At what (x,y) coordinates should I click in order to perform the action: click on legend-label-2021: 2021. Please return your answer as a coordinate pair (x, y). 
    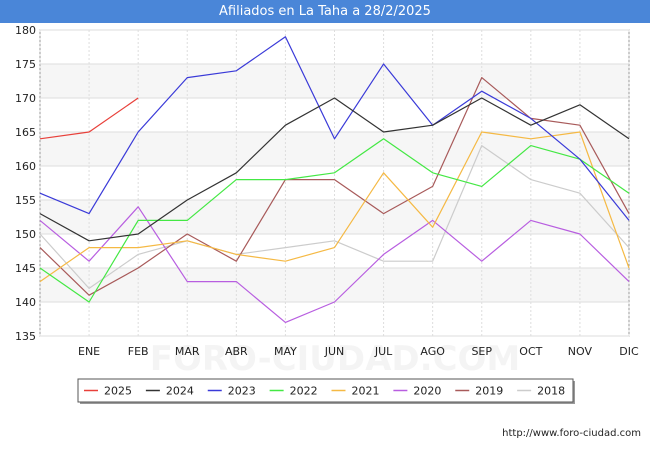
    Looking at the image, I should click on (366, 391).